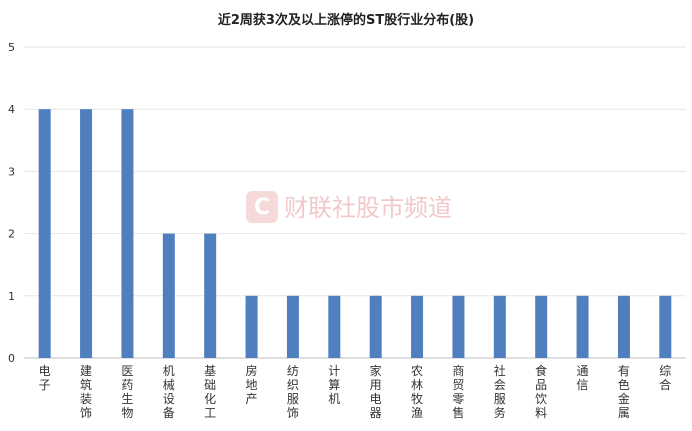 The height and width of the screenshot is (431, 692). Describe the element at coordinates (169, 399) in the screenshot. I see `x-tick-label: 设` at that location.